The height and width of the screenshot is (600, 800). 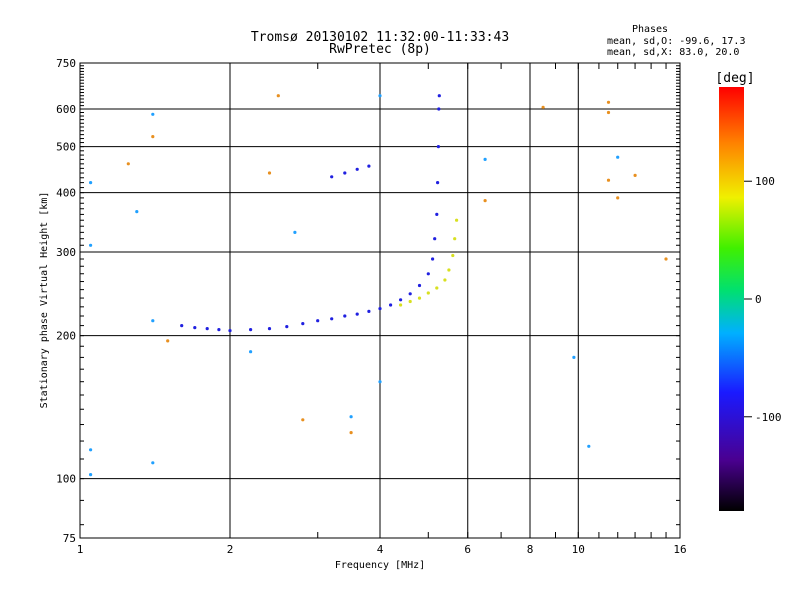 I want to click on x-tick-label: 4, so click(x=380, y=549).